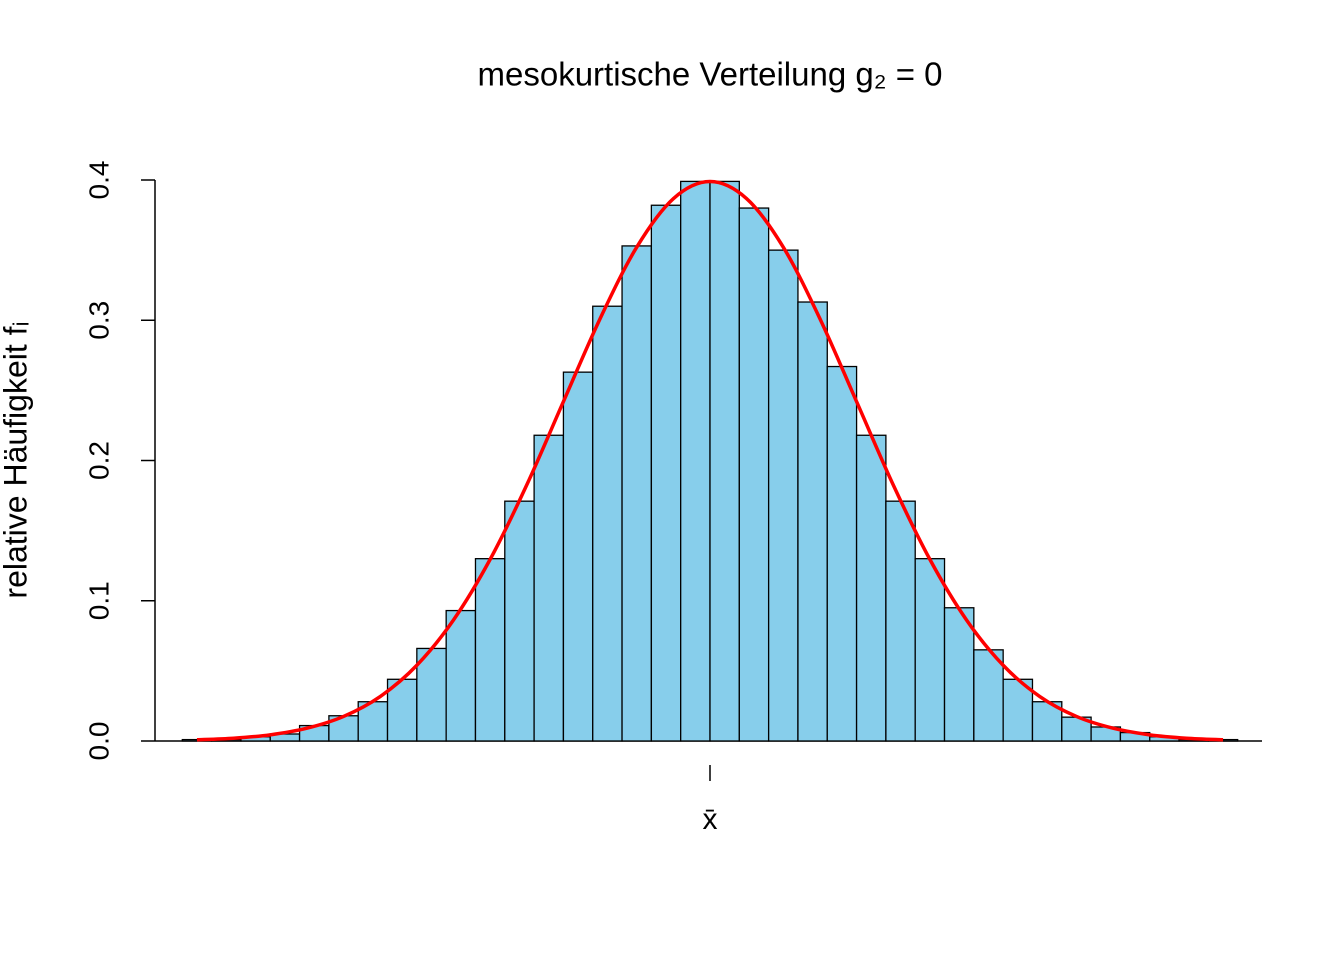 The image size is (1344, 960). I want to click on chart-title: mesokurtische Verteilung g₂ = 0, so click(710, 74).